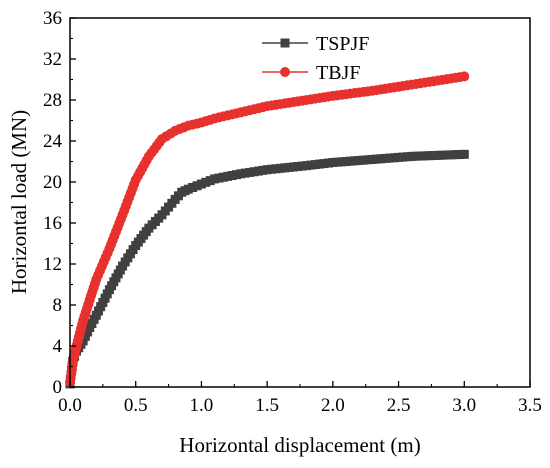 The width and height of the screenshot is (550, 468). I want to click on y-tick-label: 4, so click(58, 346).